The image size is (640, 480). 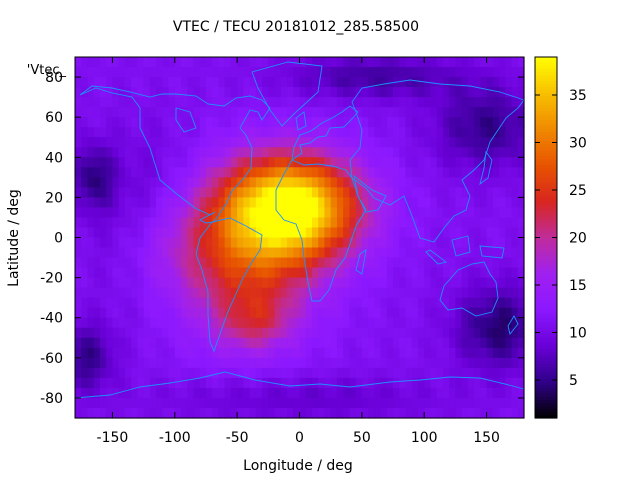 What do you see at coordinates (51, 359) in the screenshot?
I see `y-tick-label: -60` at bounding box center [51, 359].